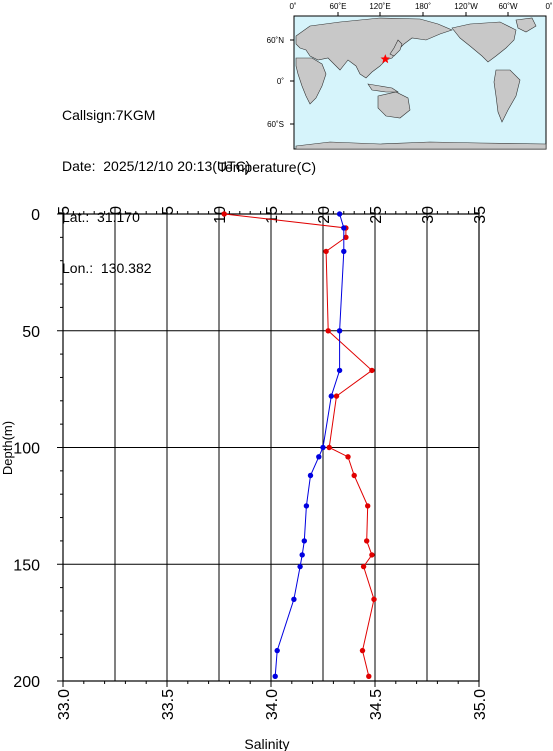 The height and width of the screenshot is (751, 553). I want to click on salinity-tick-label: 34.5, so click(376, 704).